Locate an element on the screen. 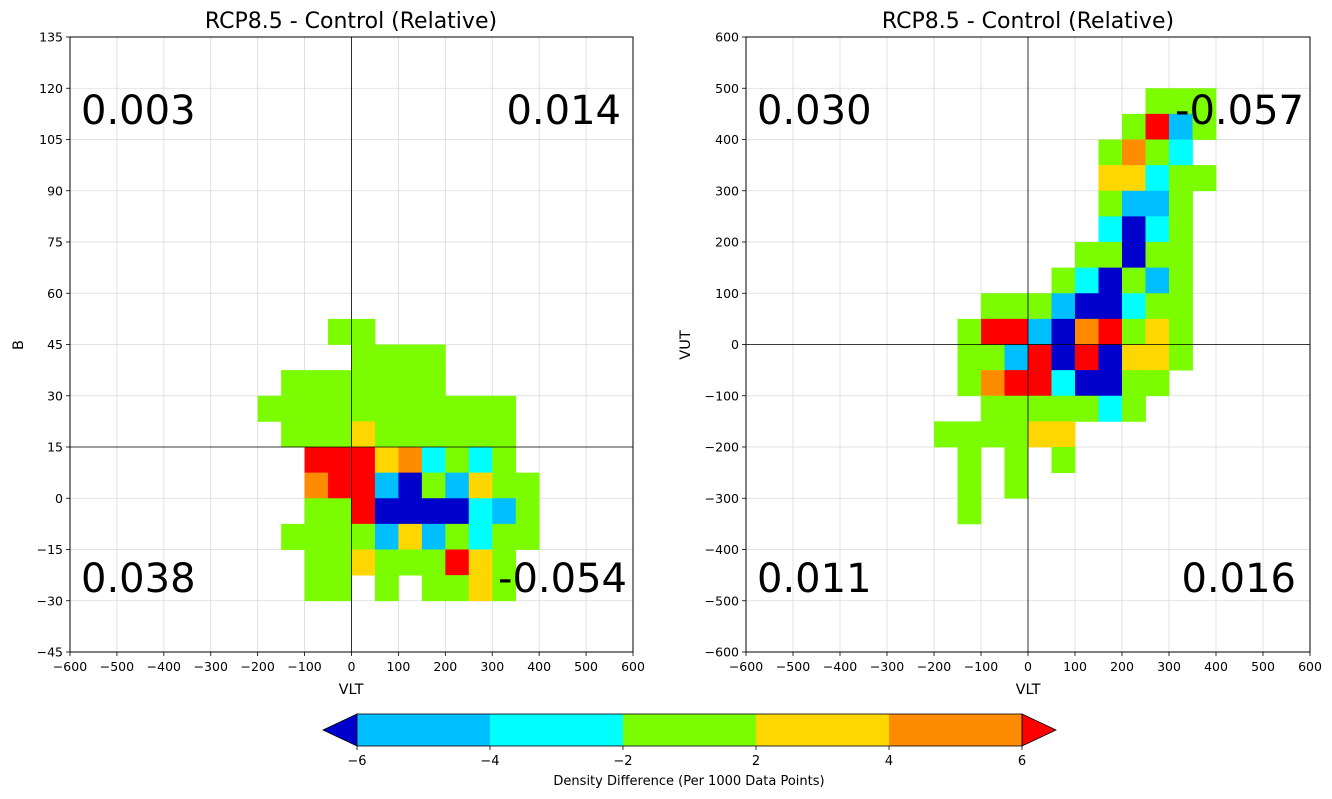  panel-right-x-tick-label: 100 is located at coordinates (1075, 666).